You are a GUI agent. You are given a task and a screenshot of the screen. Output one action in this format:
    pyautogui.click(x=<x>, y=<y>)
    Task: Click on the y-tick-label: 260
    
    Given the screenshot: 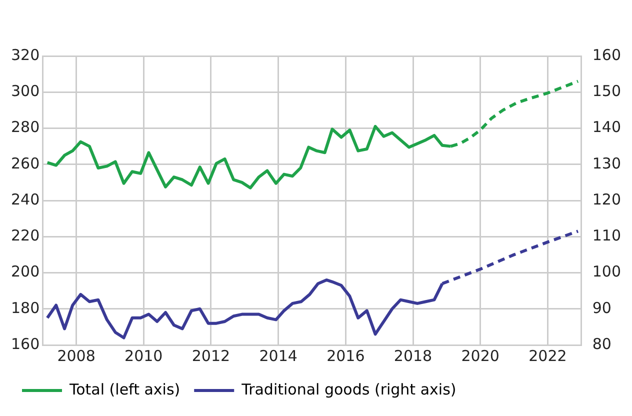 What is the action you would take?
    pyautogui.click(x=25, y=163)
    